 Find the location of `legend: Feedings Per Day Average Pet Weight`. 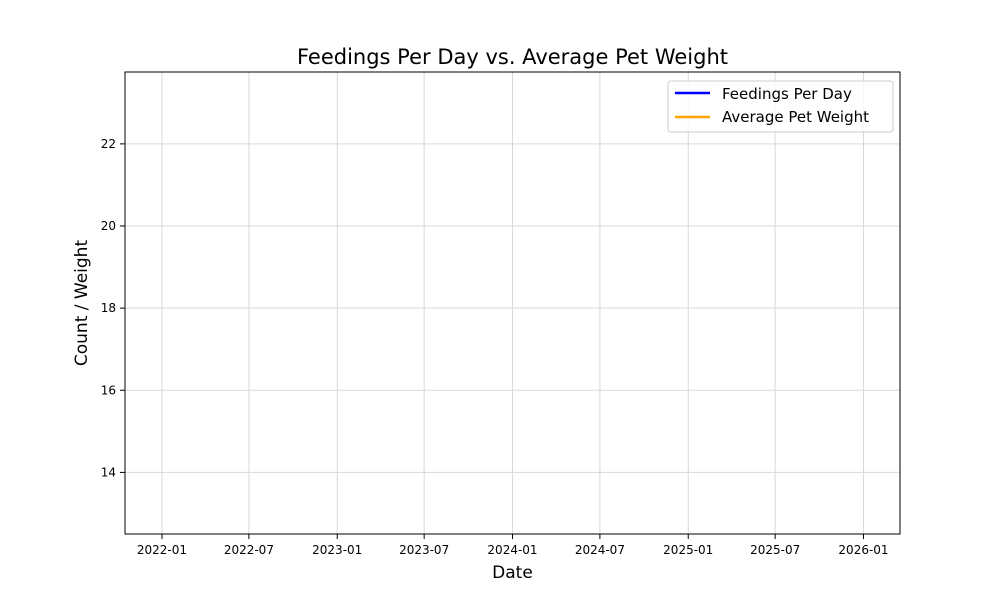

legend: Feedings Per Day Average Pet Weight is located at coordinates (780, 106).